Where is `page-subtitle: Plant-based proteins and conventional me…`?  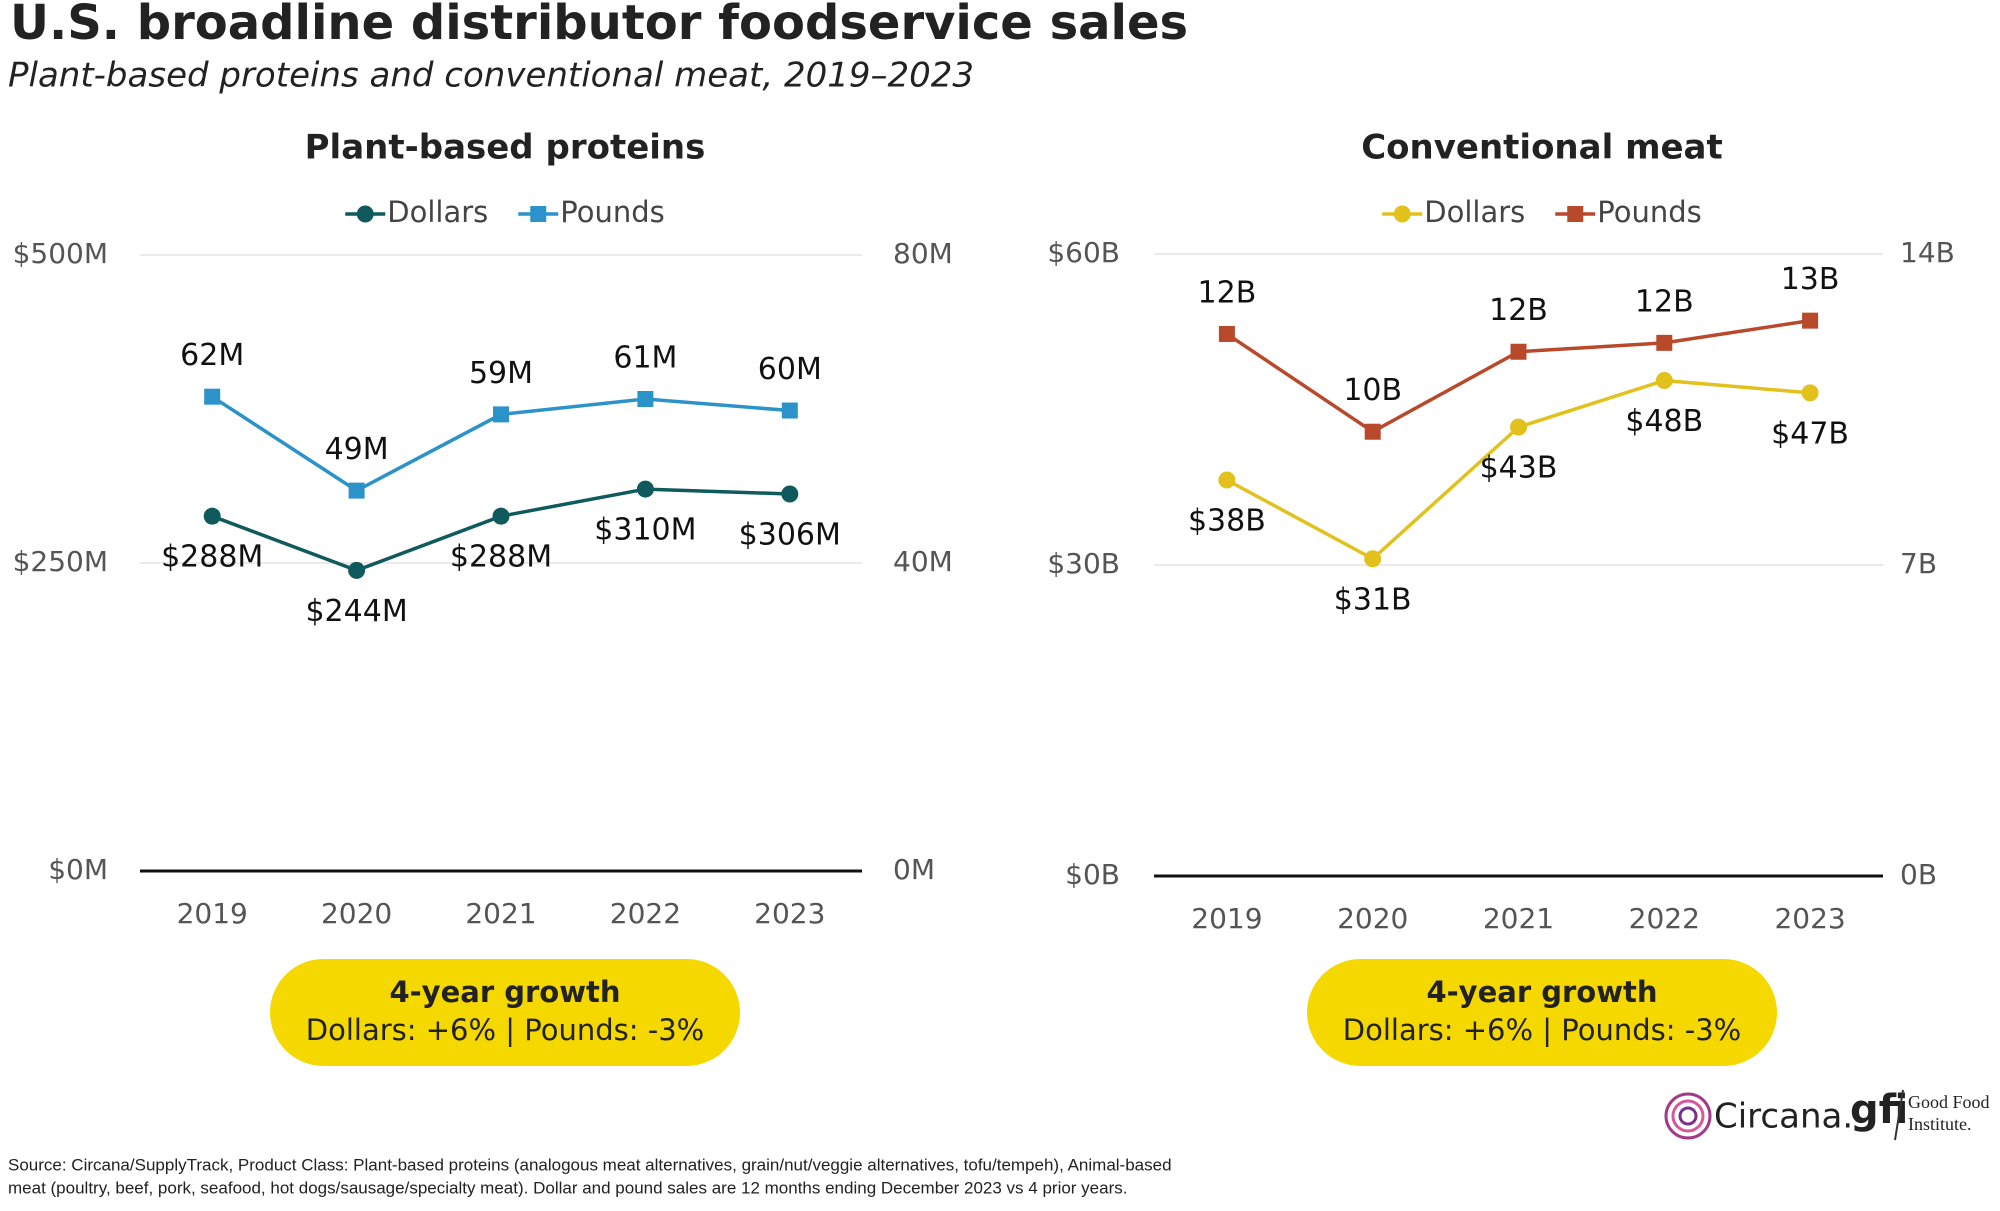 page-subtitle: Plant-based proteins and conventional me… is located at coordinates (491, 76).